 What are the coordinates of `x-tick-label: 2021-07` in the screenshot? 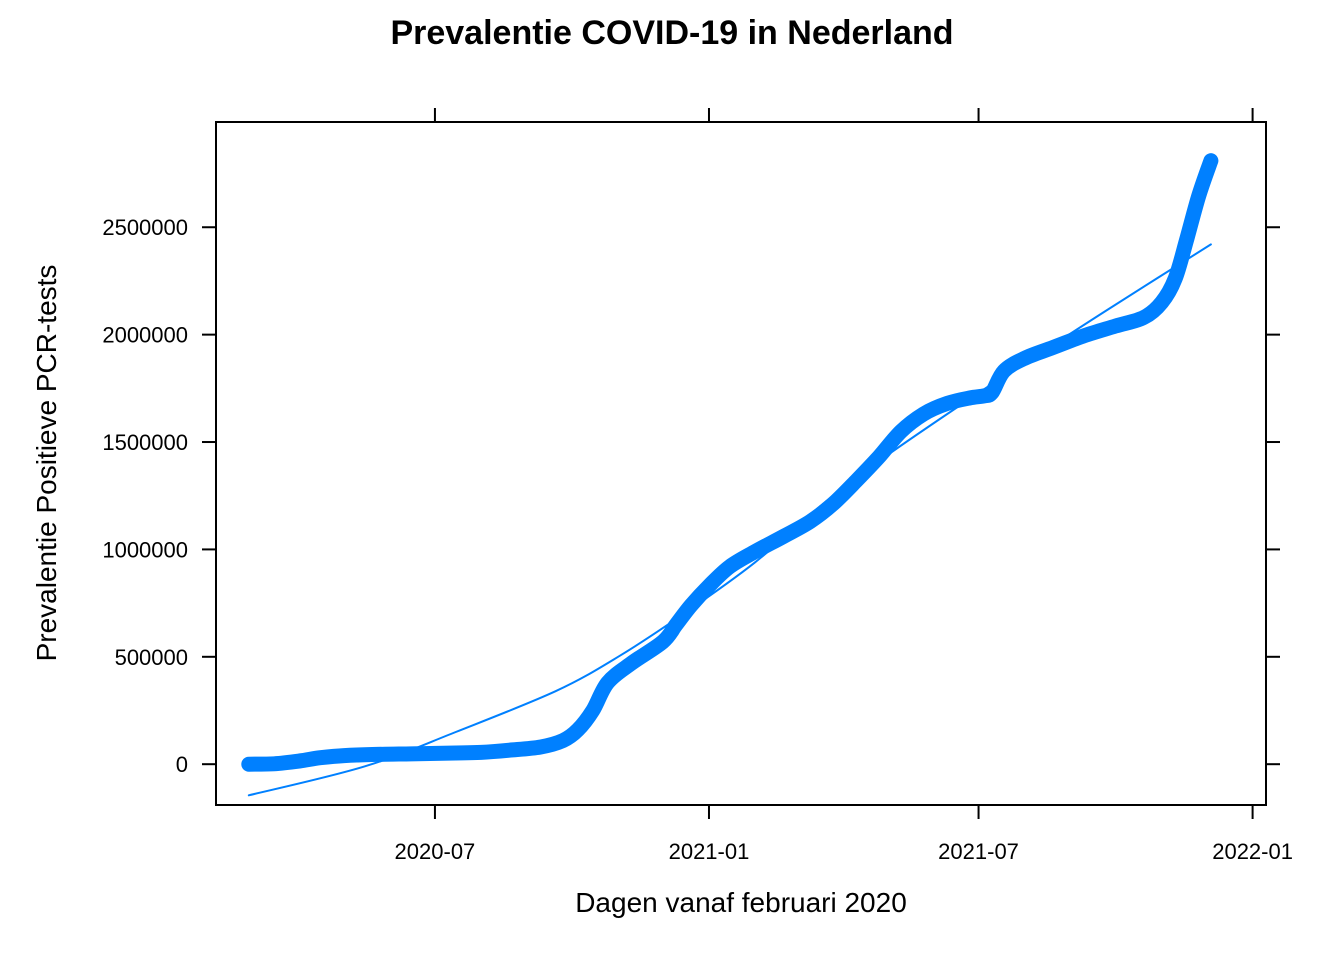 It's located at (978, 851).